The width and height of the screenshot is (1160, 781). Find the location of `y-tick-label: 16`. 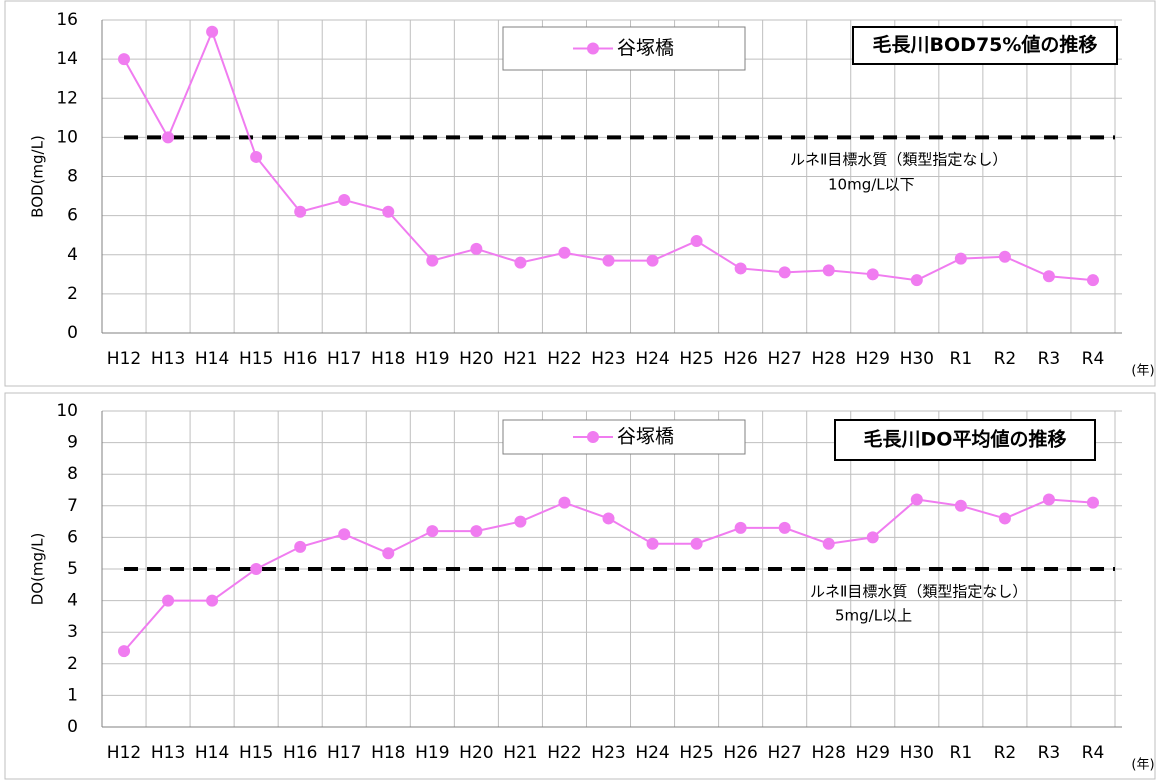

y-tick-label: 16 is located at coordinates (67, 20).